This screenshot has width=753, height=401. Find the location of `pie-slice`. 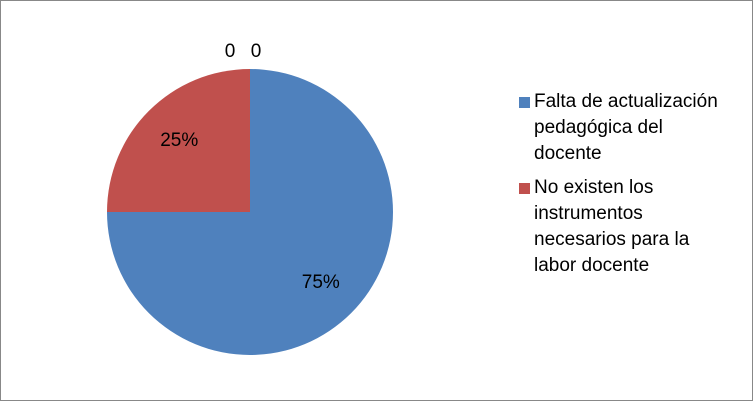

pie-slice is located at coordinates (178, 140).